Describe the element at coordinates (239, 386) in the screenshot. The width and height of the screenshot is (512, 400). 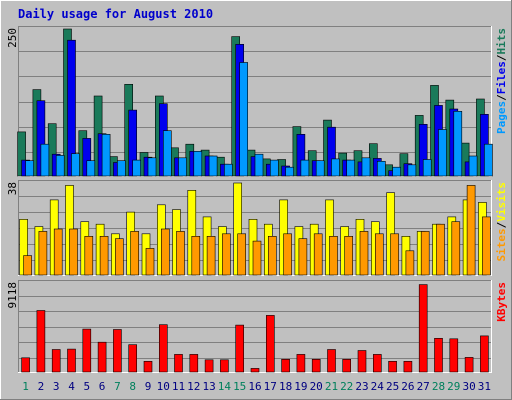
I see `x-tick-label: 15` at that location.